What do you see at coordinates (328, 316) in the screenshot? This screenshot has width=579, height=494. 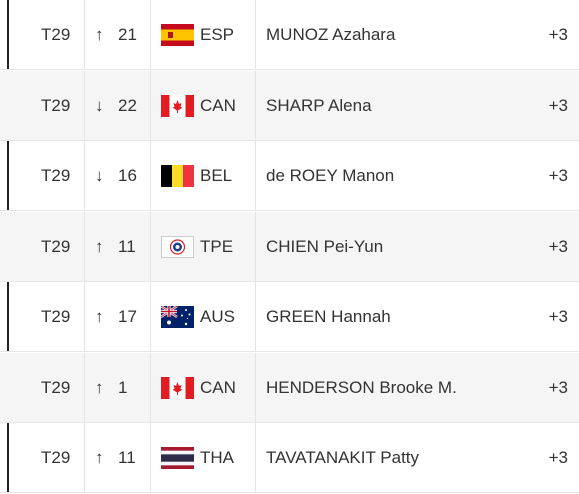 I see `player-name: GREEN Hannah` at bounding box center [328, 316].